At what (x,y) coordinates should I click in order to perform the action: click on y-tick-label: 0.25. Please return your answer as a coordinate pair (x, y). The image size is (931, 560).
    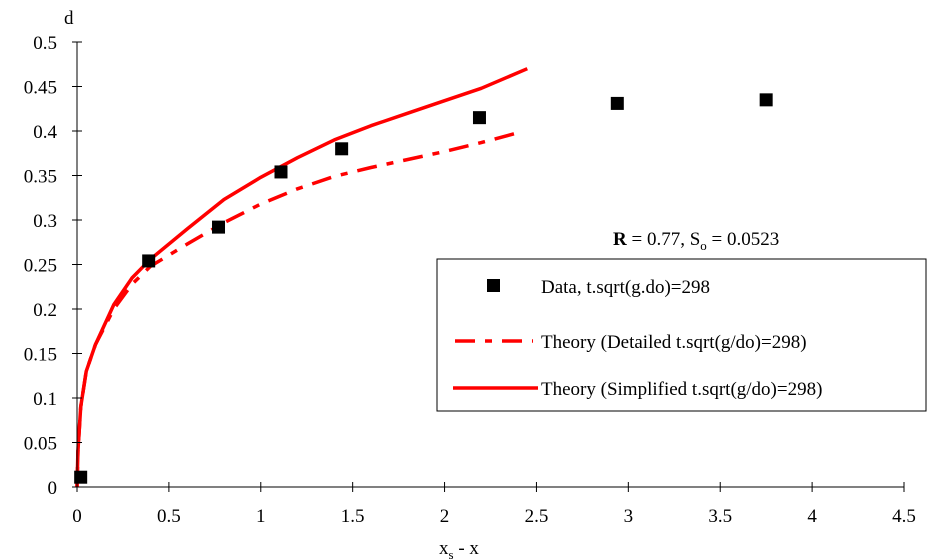
    Looking at the image, I should click on (40, 266).